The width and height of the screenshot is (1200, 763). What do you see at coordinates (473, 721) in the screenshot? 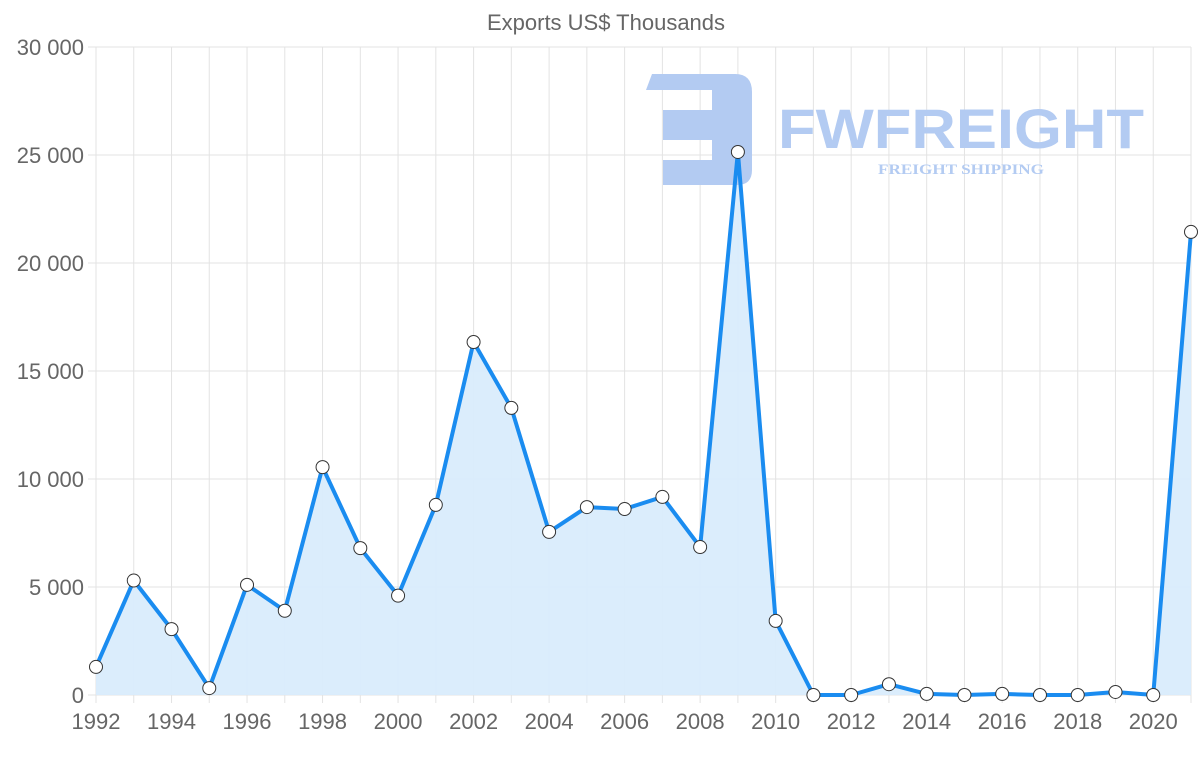
I see `x-tick-label: 2002` at bounding box center [473, 721].